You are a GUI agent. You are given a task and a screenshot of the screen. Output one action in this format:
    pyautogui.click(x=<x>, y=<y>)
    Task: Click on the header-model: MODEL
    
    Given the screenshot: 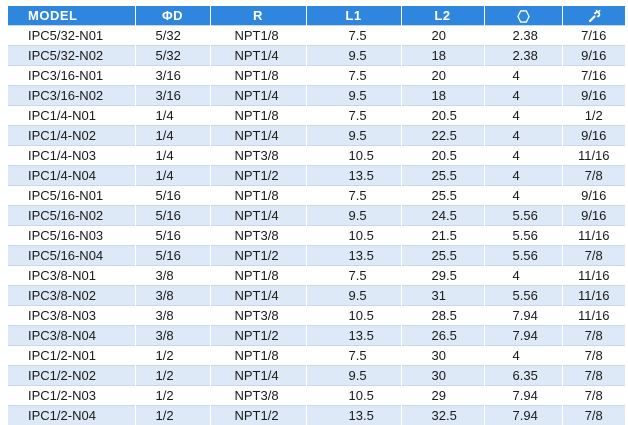 What is the action you would take?
    pyautogui.click(x=71, y=16)
    